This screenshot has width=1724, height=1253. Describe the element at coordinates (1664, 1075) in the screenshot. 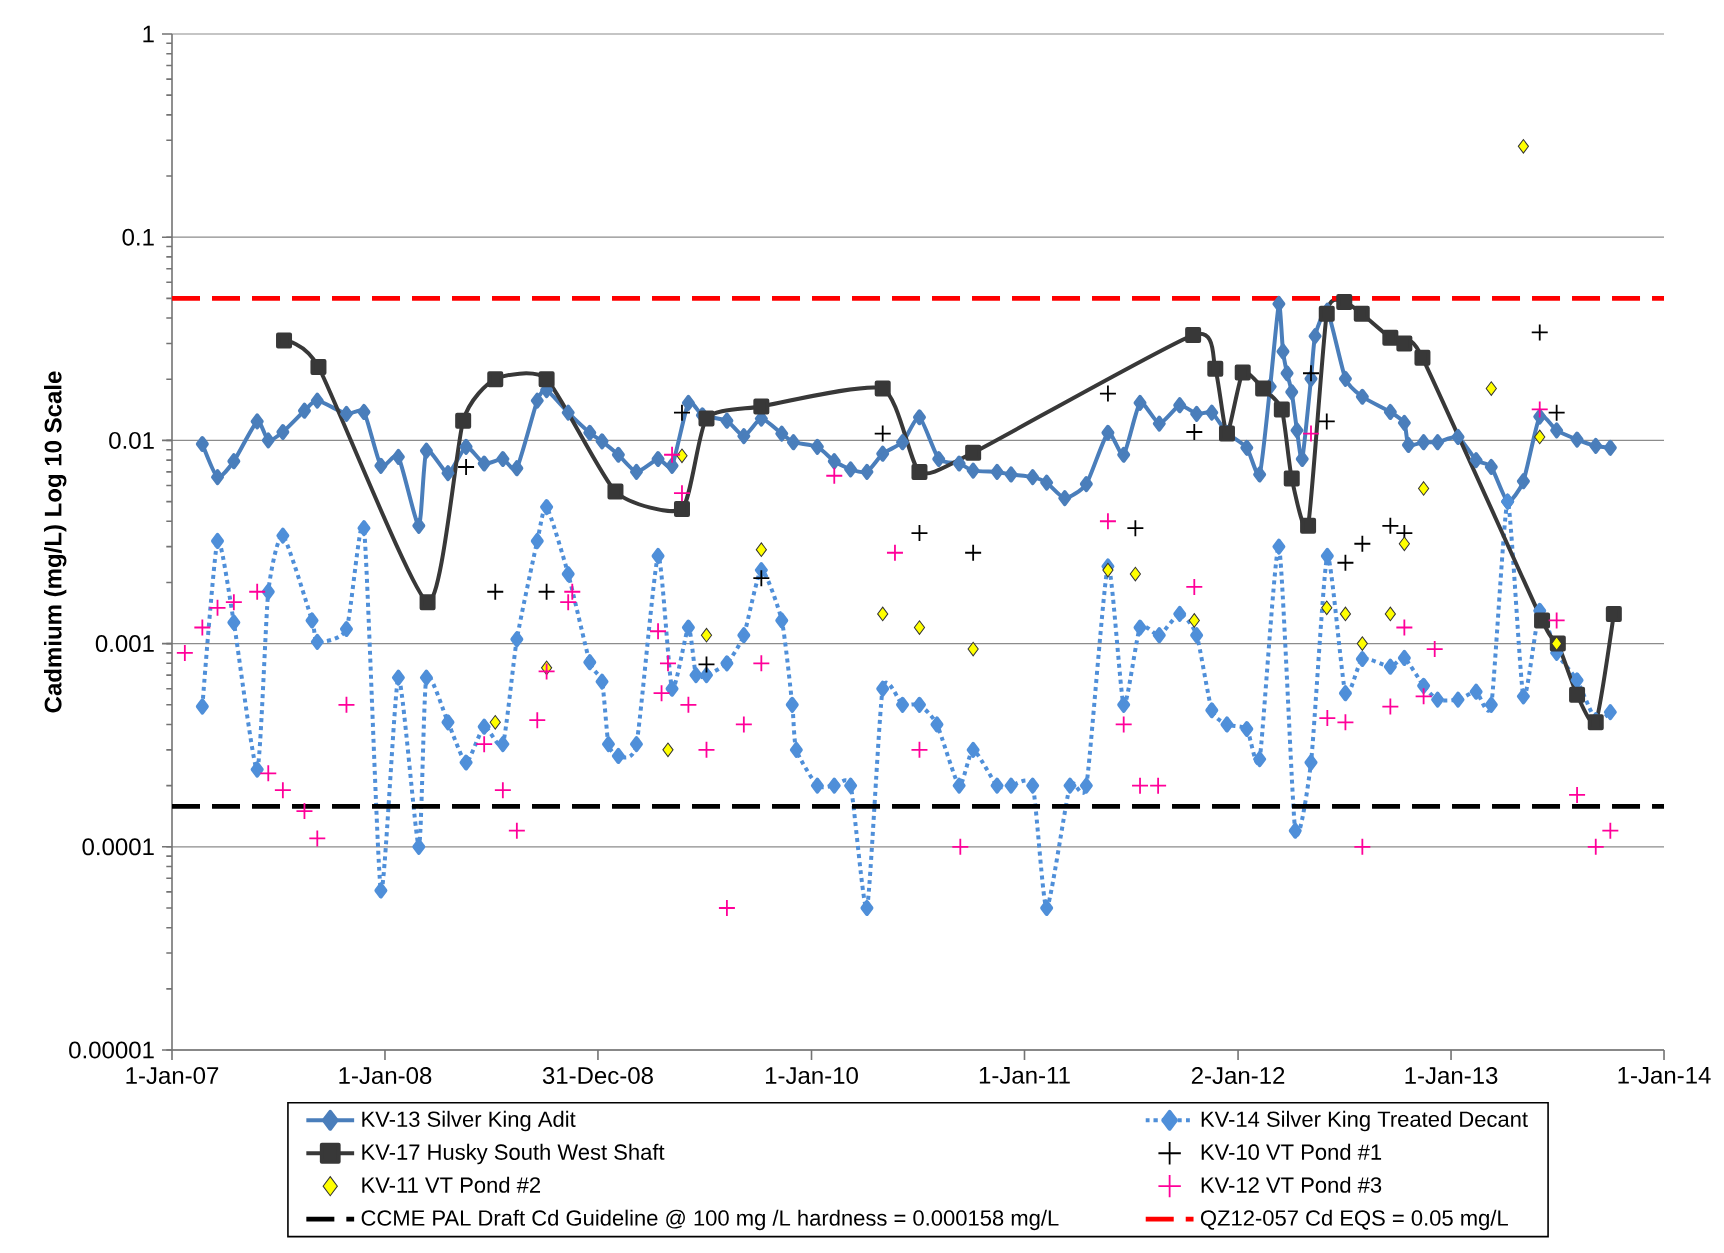

I see `x-tick-label: 1-Jan-14` at that location.